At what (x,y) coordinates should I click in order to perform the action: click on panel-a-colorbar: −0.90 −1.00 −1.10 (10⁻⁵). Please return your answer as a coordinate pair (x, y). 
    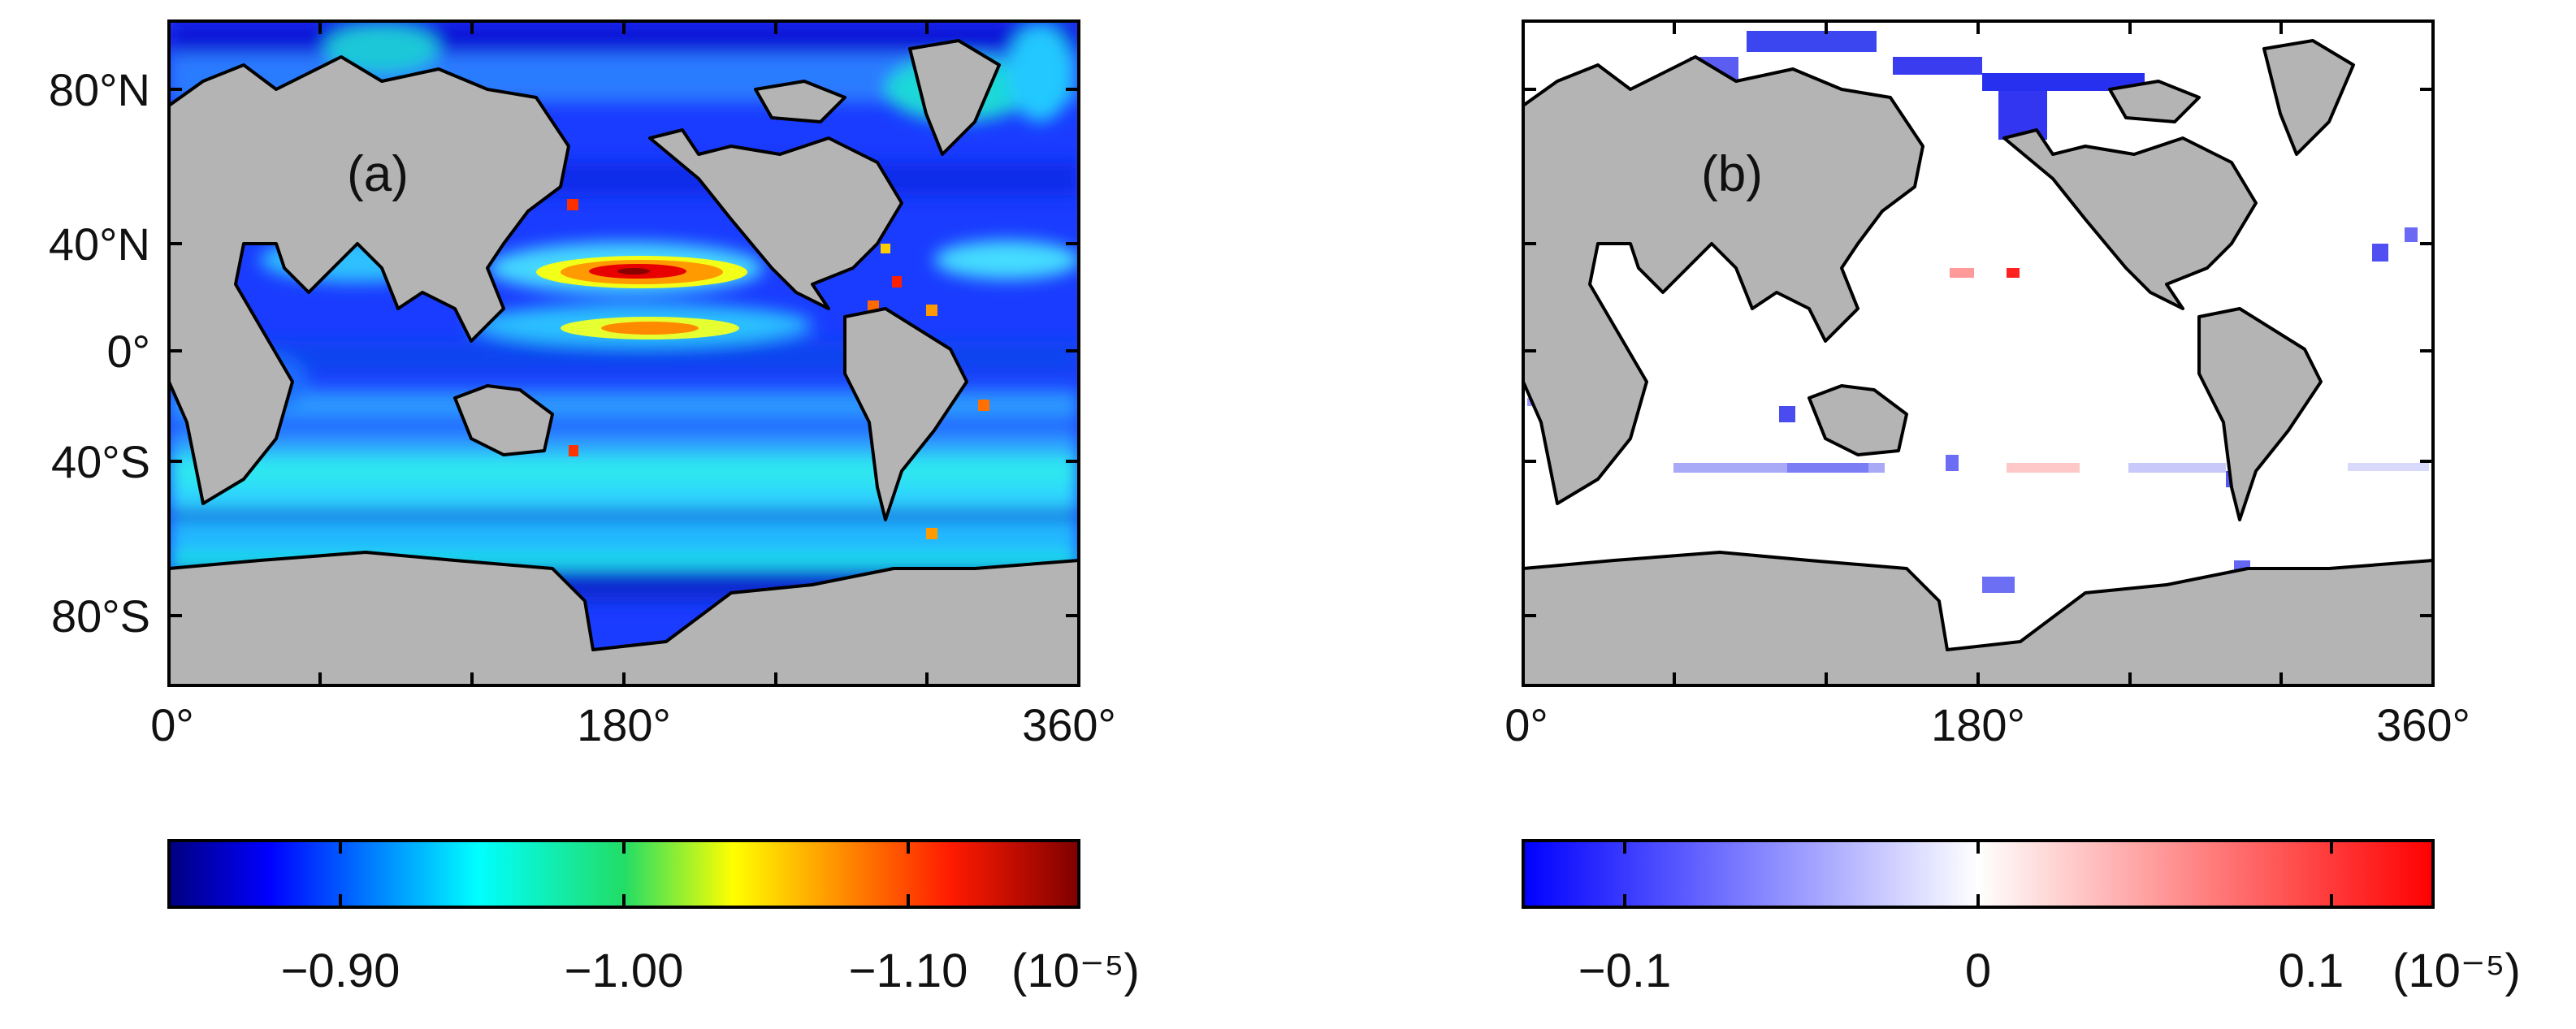
    Looking at the image, I should click on (653, 918).